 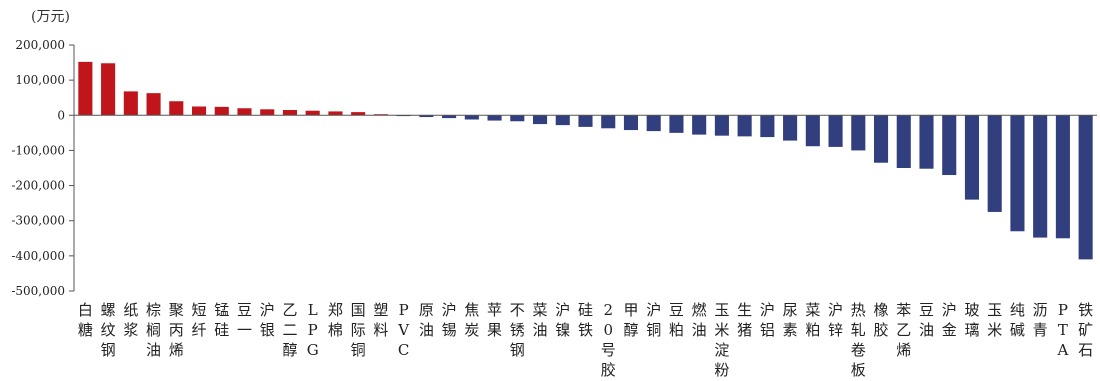 What do you see at coordinates (335, 320) in the screenshot?
I see `x-category-label: 郑棉` at bounding box center [335, 320].